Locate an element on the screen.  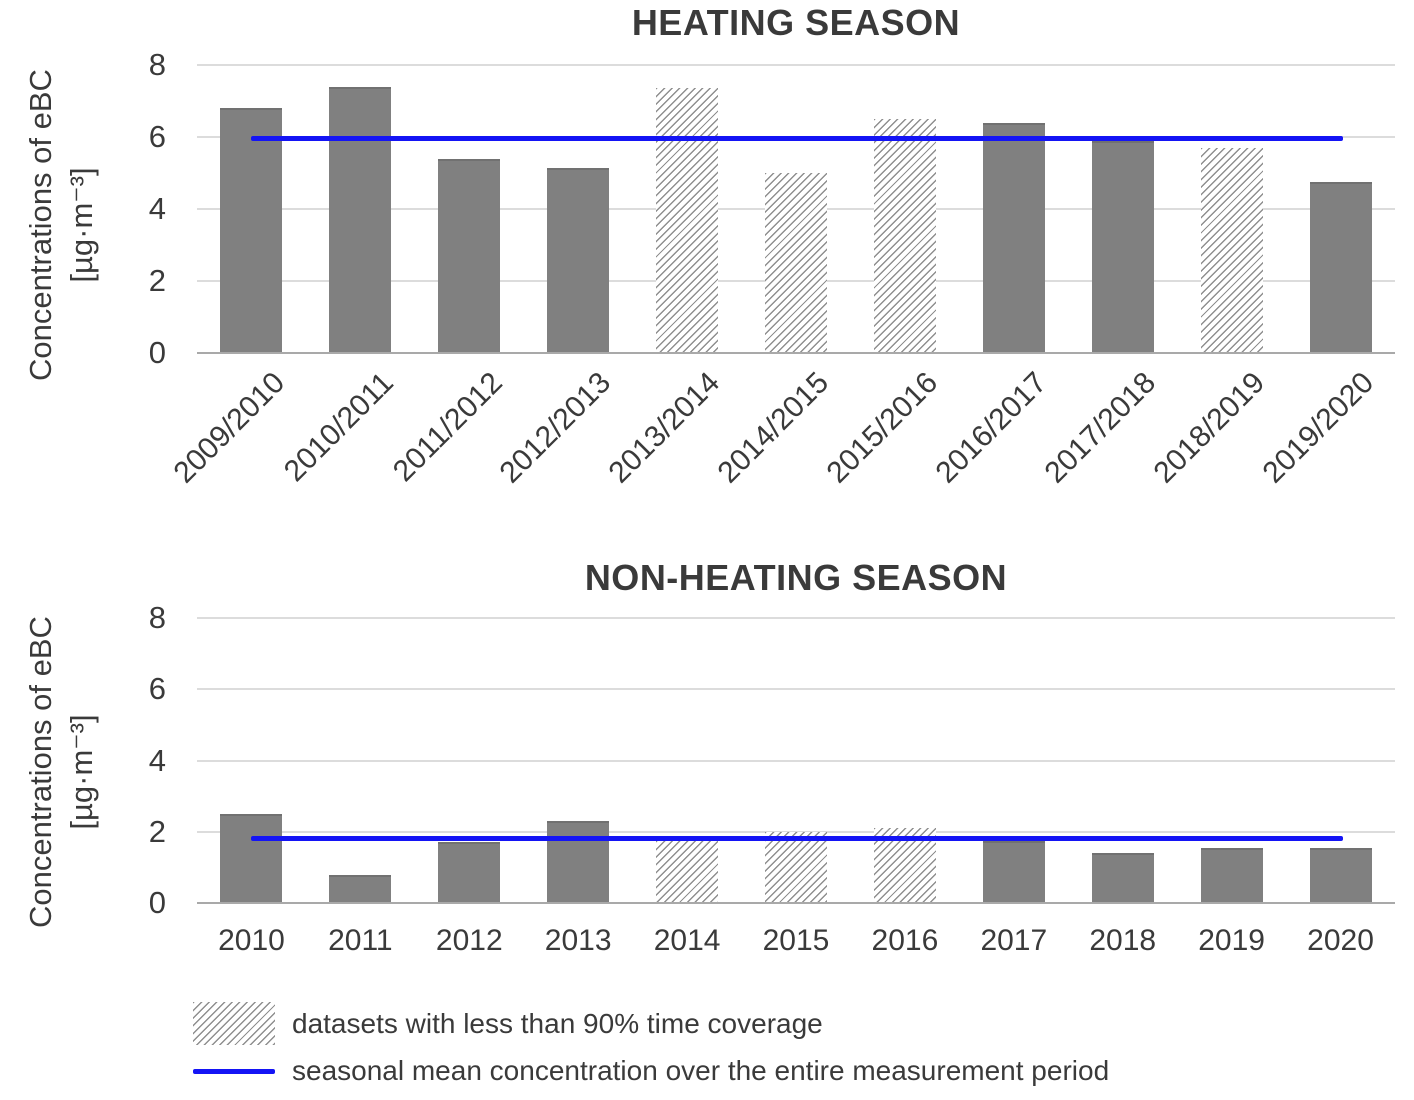
x-tick-label: 2019/2020 is located at coordinates (1318, 428).